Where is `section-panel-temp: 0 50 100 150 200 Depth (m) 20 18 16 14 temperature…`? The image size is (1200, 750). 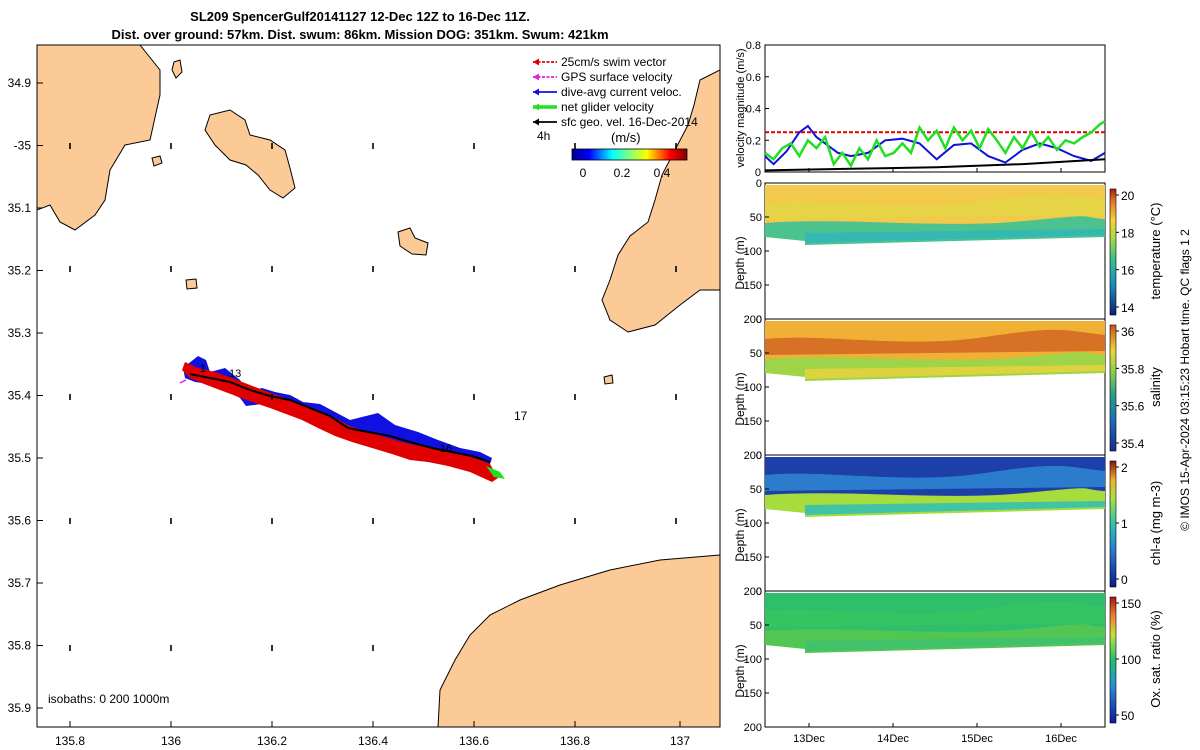 section-panel-temp: 0 50 100 150 200 Depth (m) 20 18 16 14 temperature… is located at coordinates (948, 252).